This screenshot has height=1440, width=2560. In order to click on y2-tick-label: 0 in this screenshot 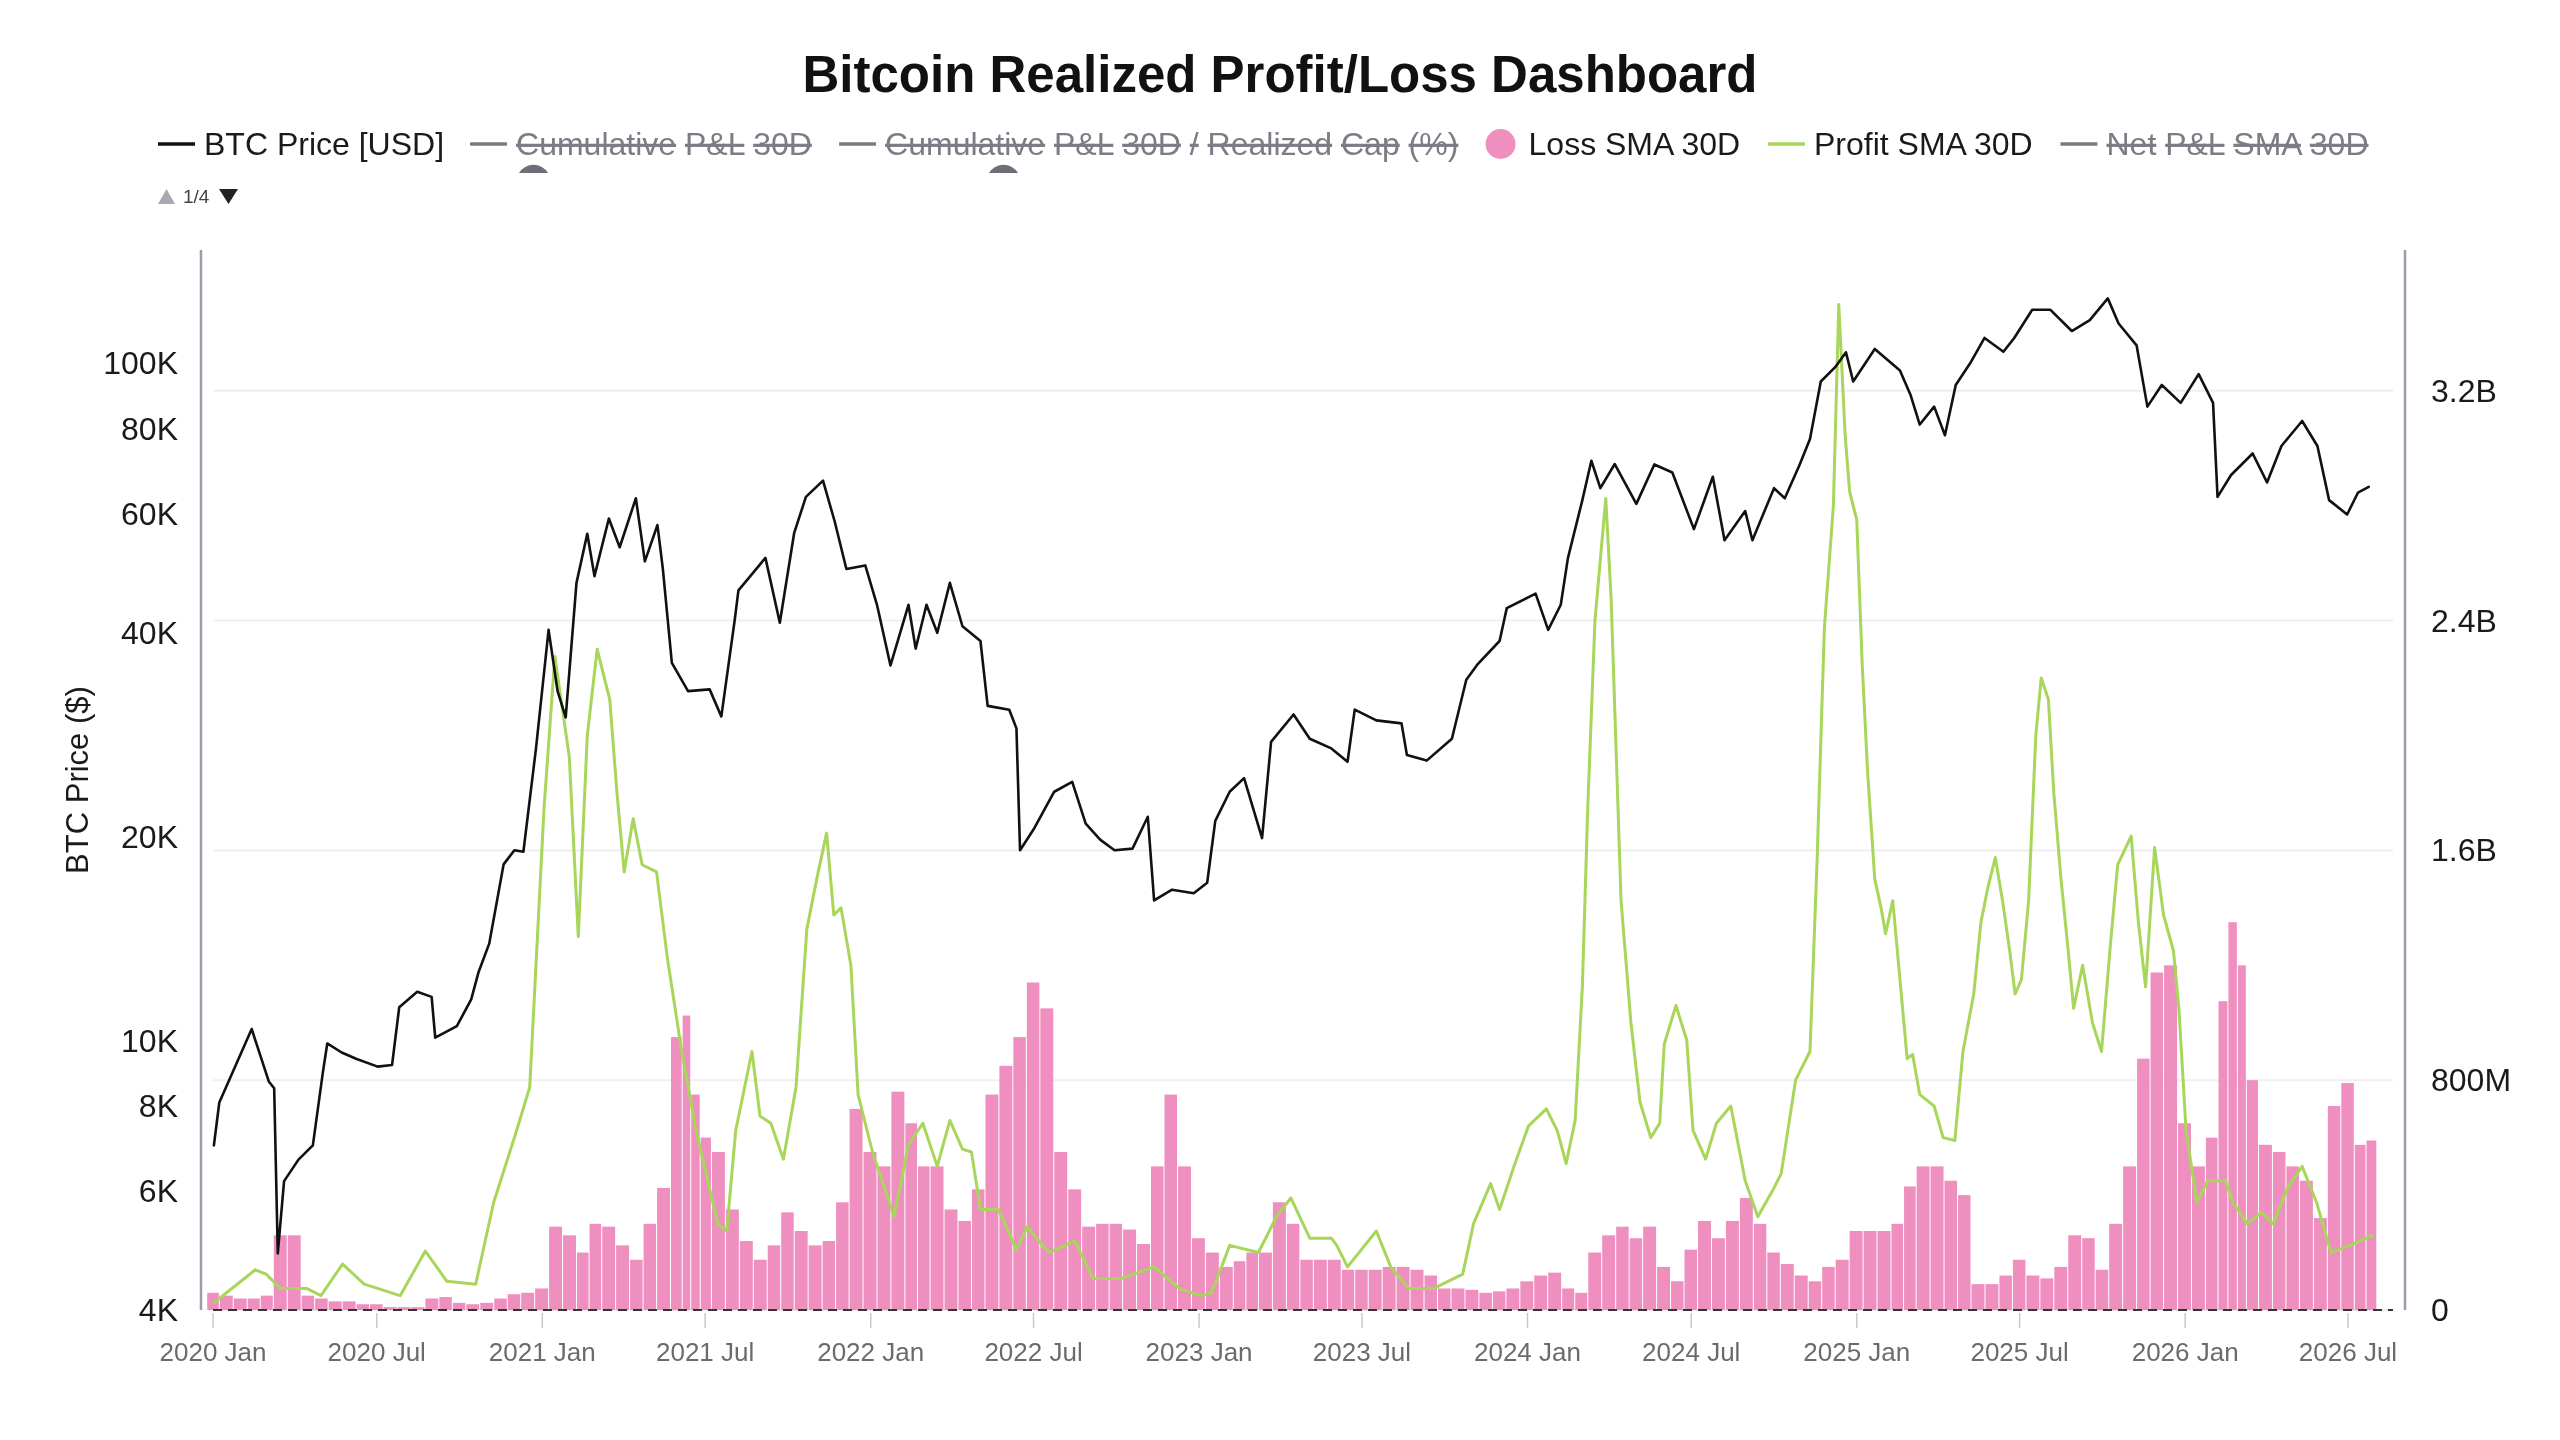, I will do `click(2440, 1310)`.